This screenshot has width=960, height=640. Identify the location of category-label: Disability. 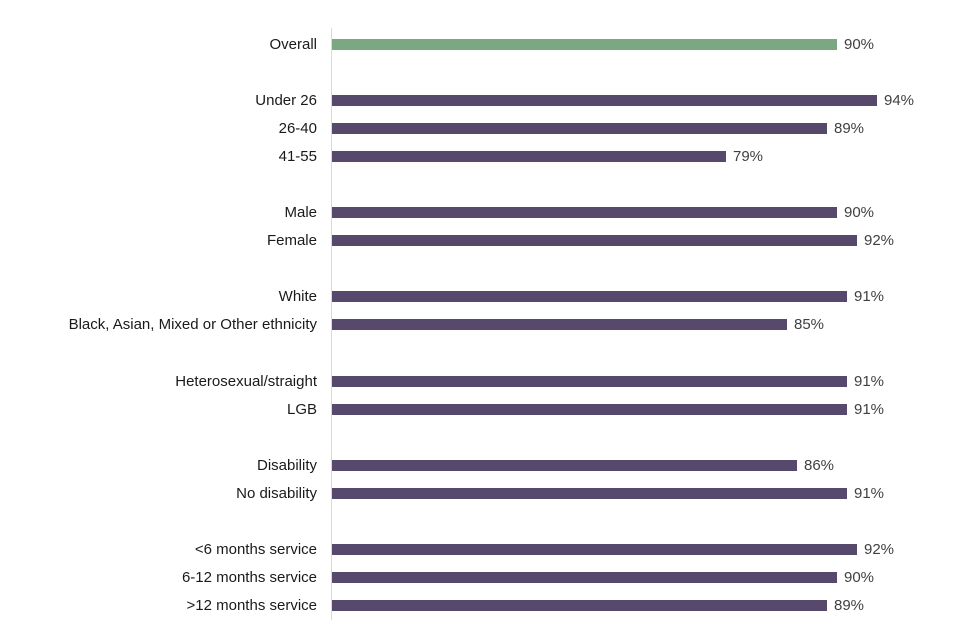
(286, 465).